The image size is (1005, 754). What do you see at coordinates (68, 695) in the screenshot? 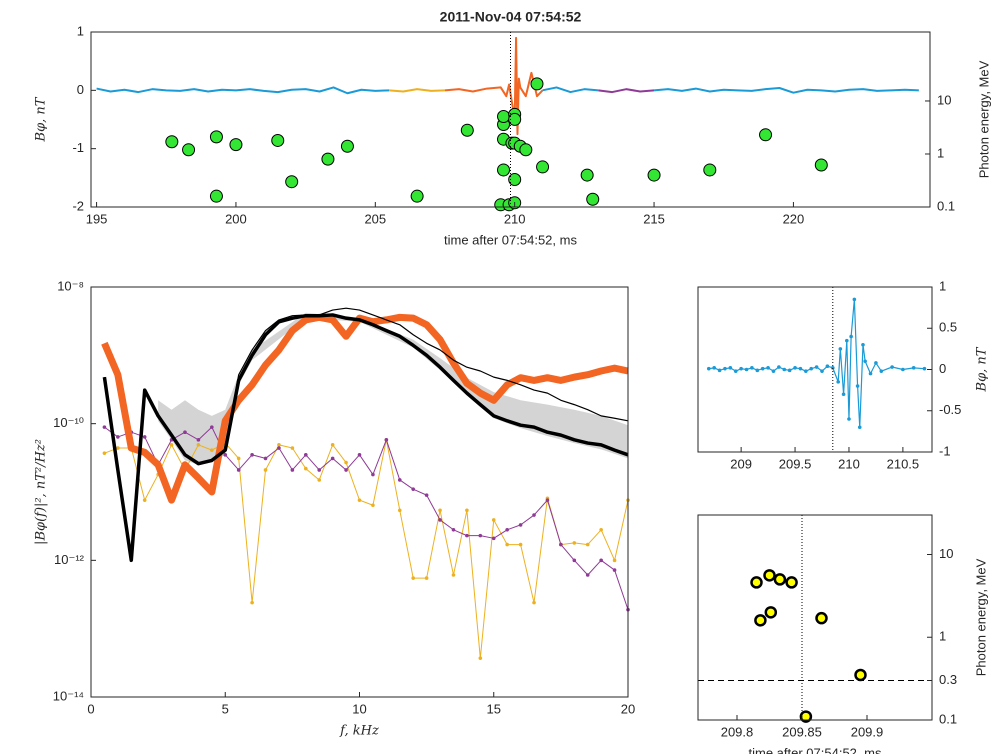
I see `y-tick-label: 10⁻¹⁴` at bounding box center [68, 695].